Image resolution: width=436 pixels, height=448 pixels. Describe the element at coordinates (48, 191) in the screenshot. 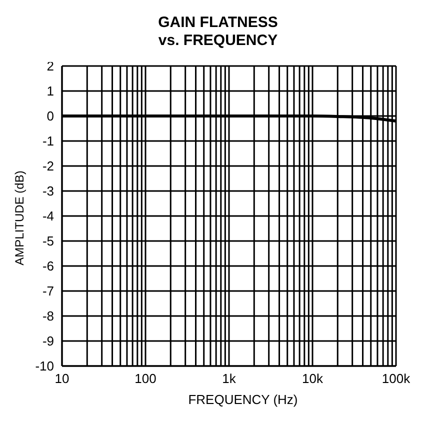

I see `y-tick-label: -3` at that location.